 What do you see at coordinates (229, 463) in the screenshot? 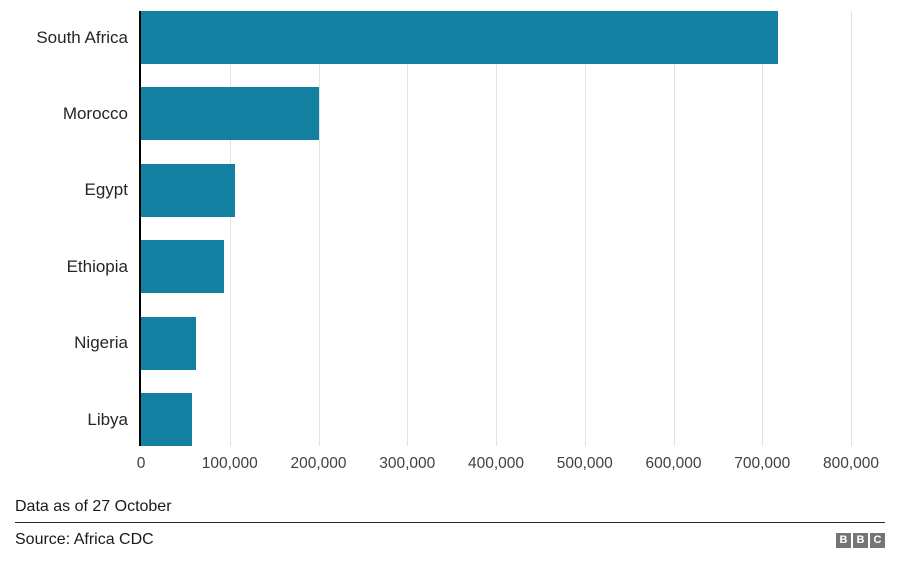
I see `x-tick-100000: 100,000` at bounding box center [229, 463].